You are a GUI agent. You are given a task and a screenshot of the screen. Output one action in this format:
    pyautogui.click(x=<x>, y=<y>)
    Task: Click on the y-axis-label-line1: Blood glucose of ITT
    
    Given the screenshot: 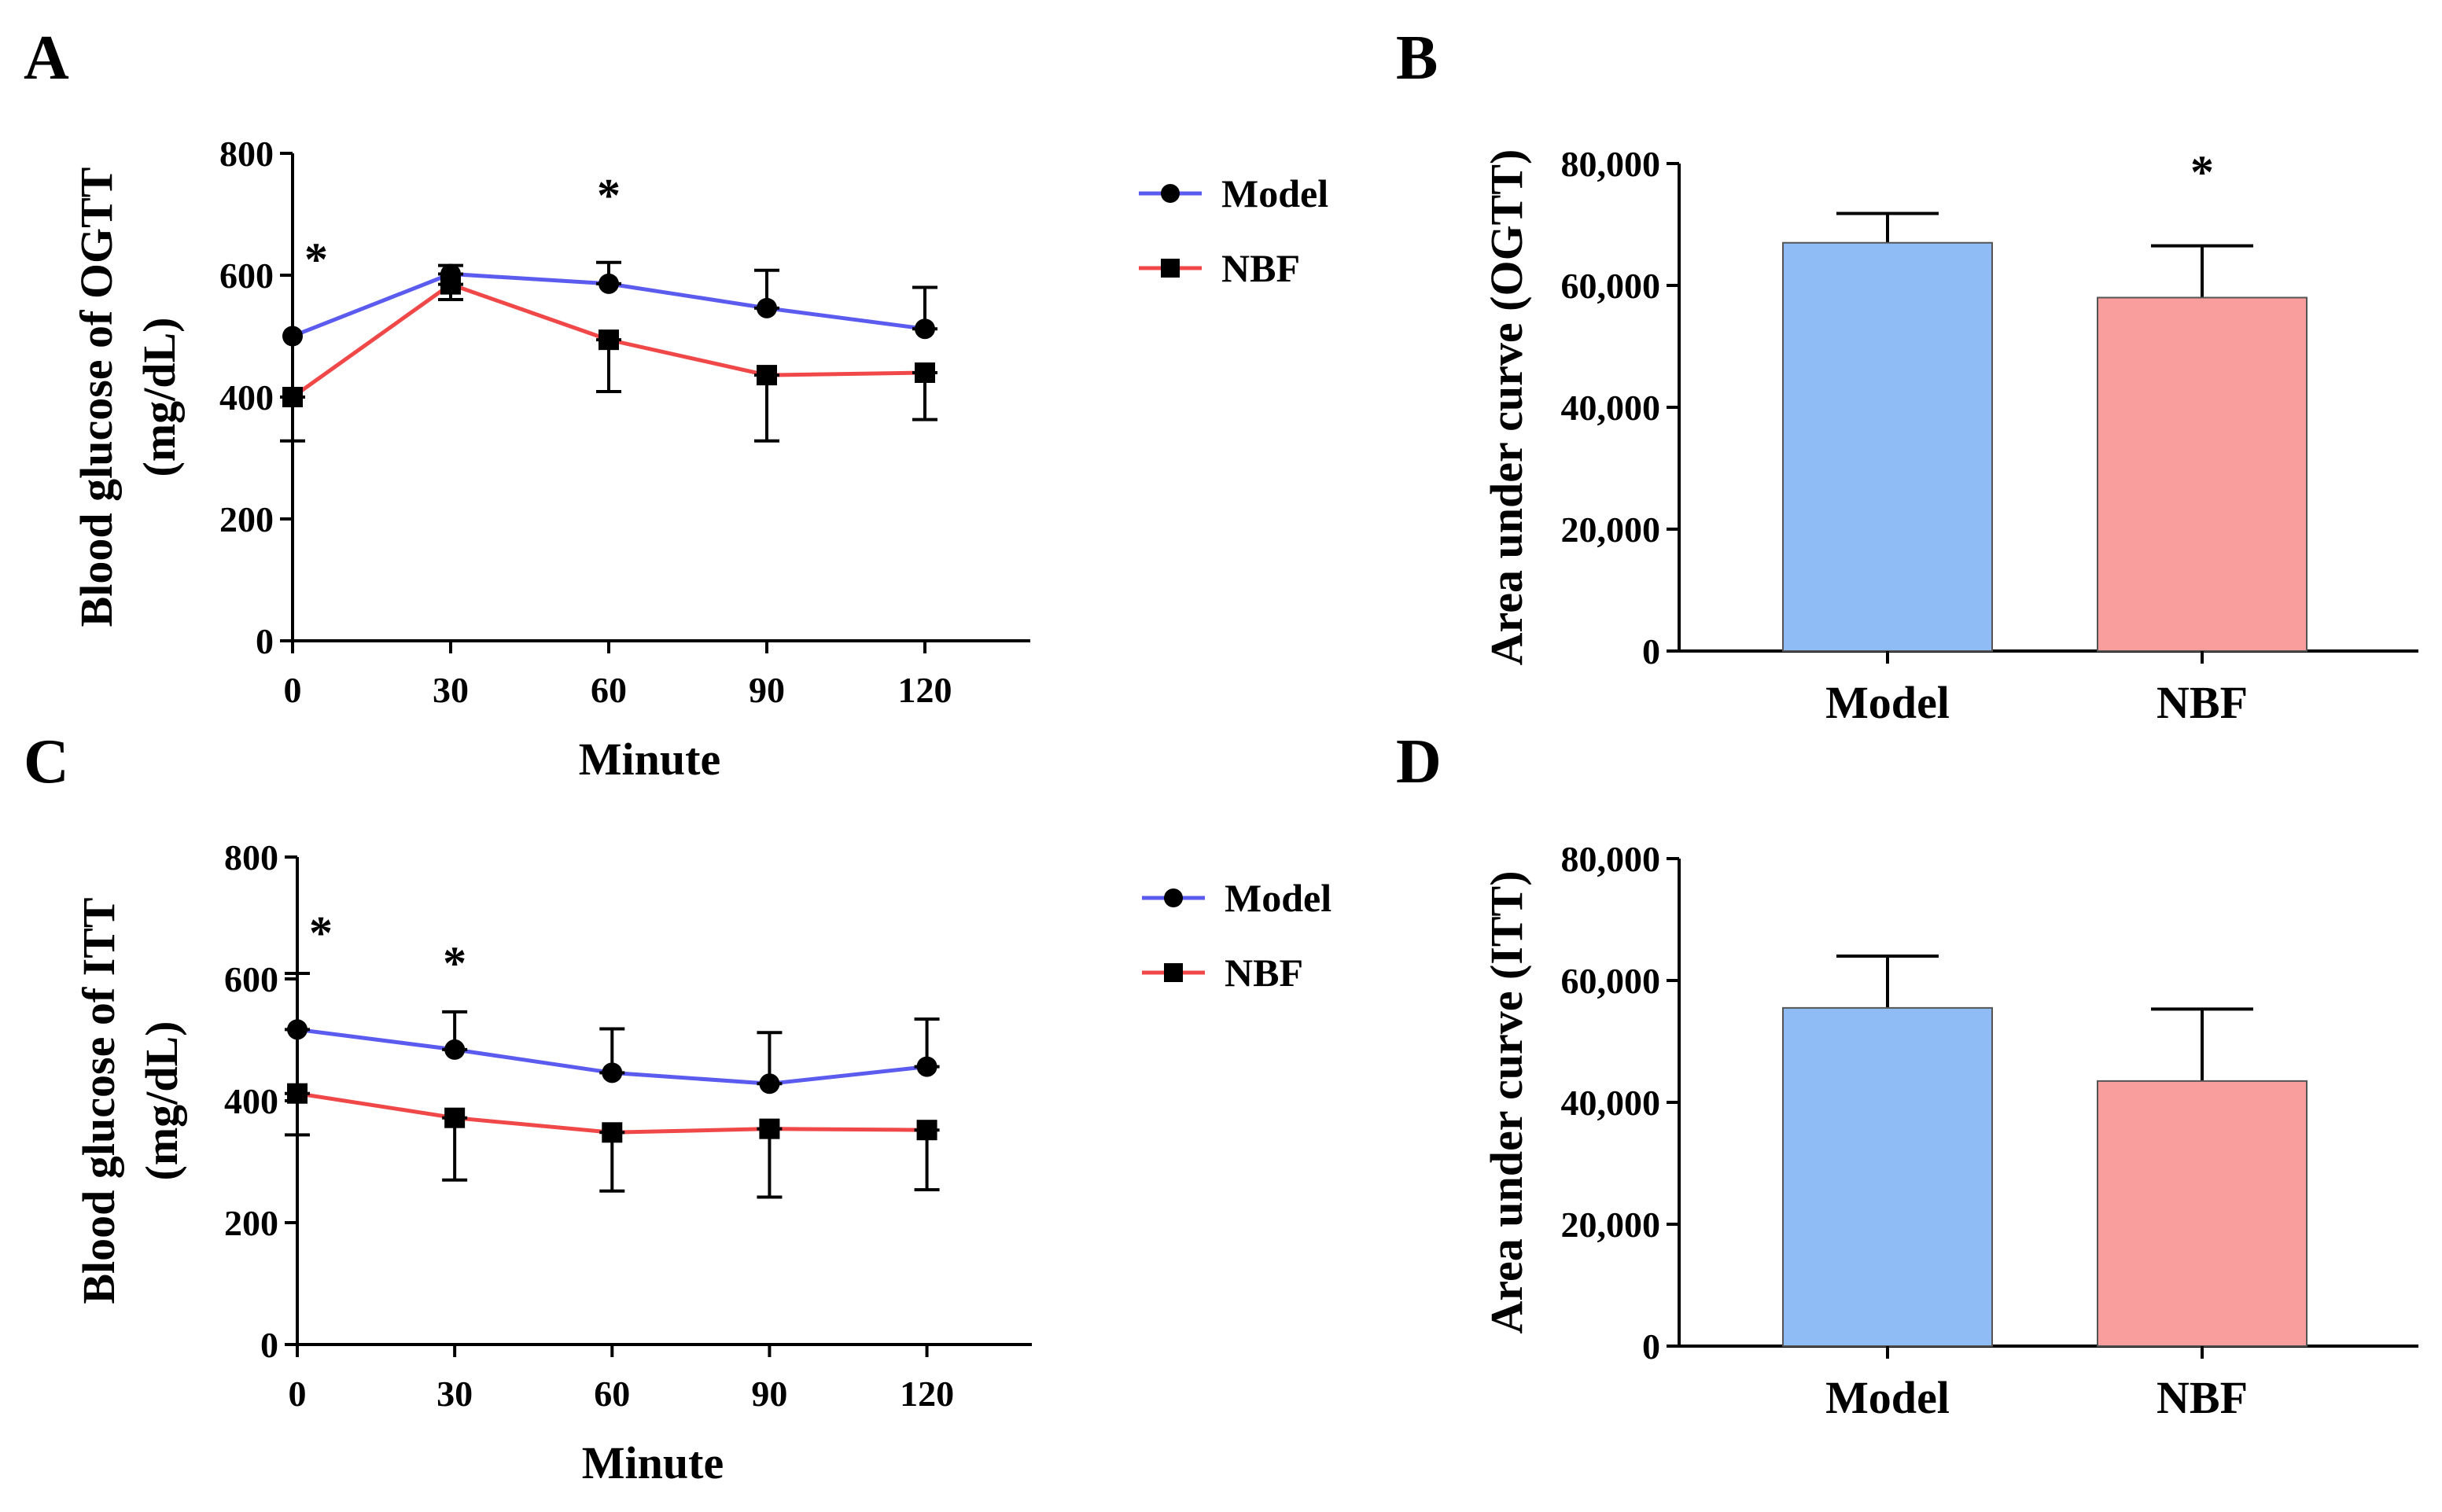 What is the action you would take?
    pyautogui.click(x=98, y=1100)
    